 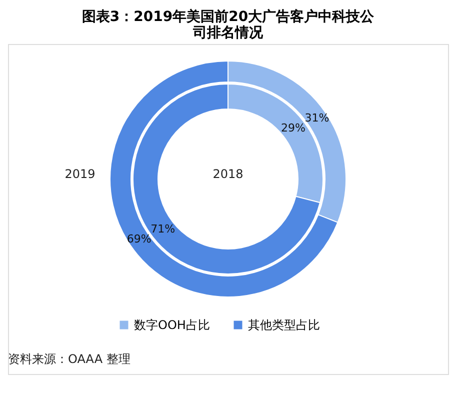 What do you see at coordinates (69, 359) in the screenshot?
I see `text: 资料来源：OAAA 整理` at bounding box center [69, 359].